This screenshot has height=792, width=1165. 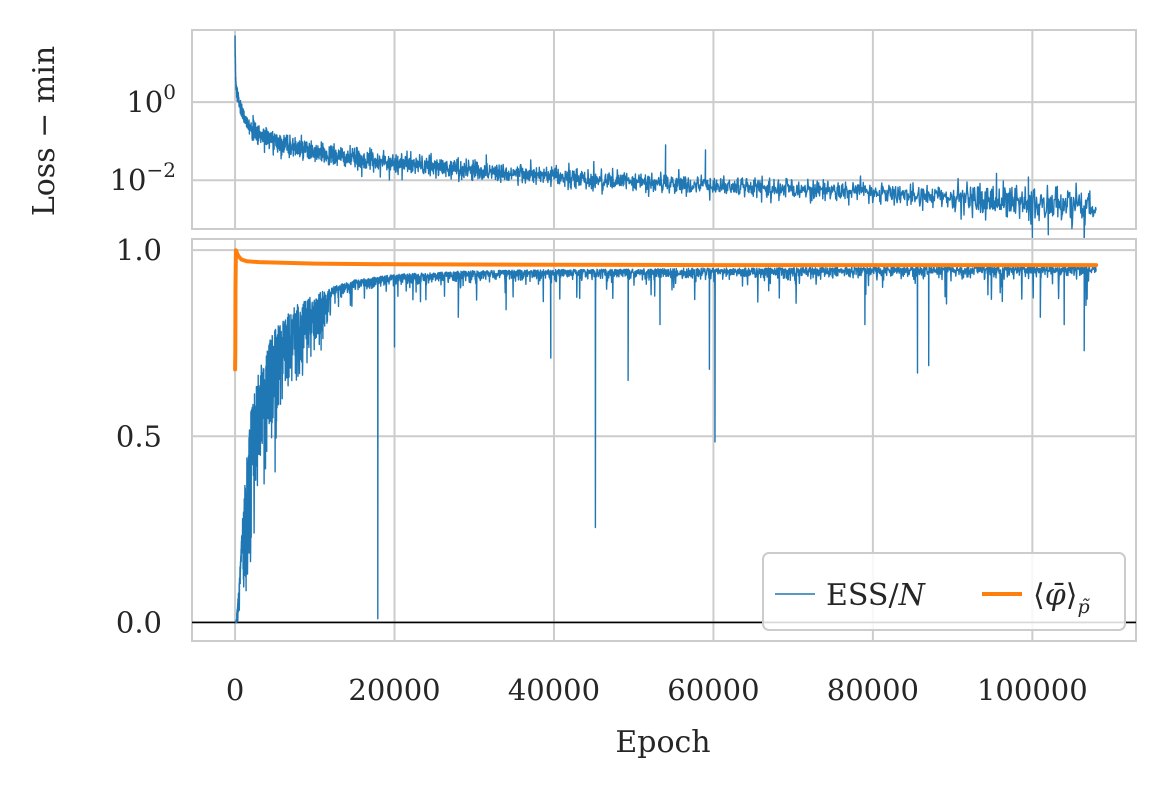 What do you see at coordinates (394, 690) in the screenshot?
I see `x-tick-label: 20000` at bounding box center [394, 690].